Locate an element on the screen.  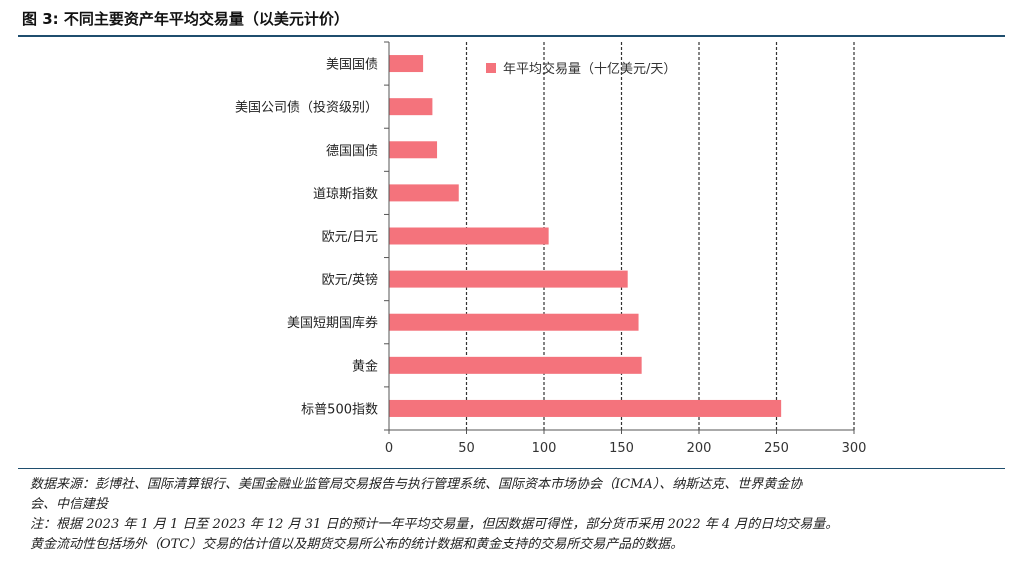
x-tick-label-0: 0 is located at coordinates (389, 448).